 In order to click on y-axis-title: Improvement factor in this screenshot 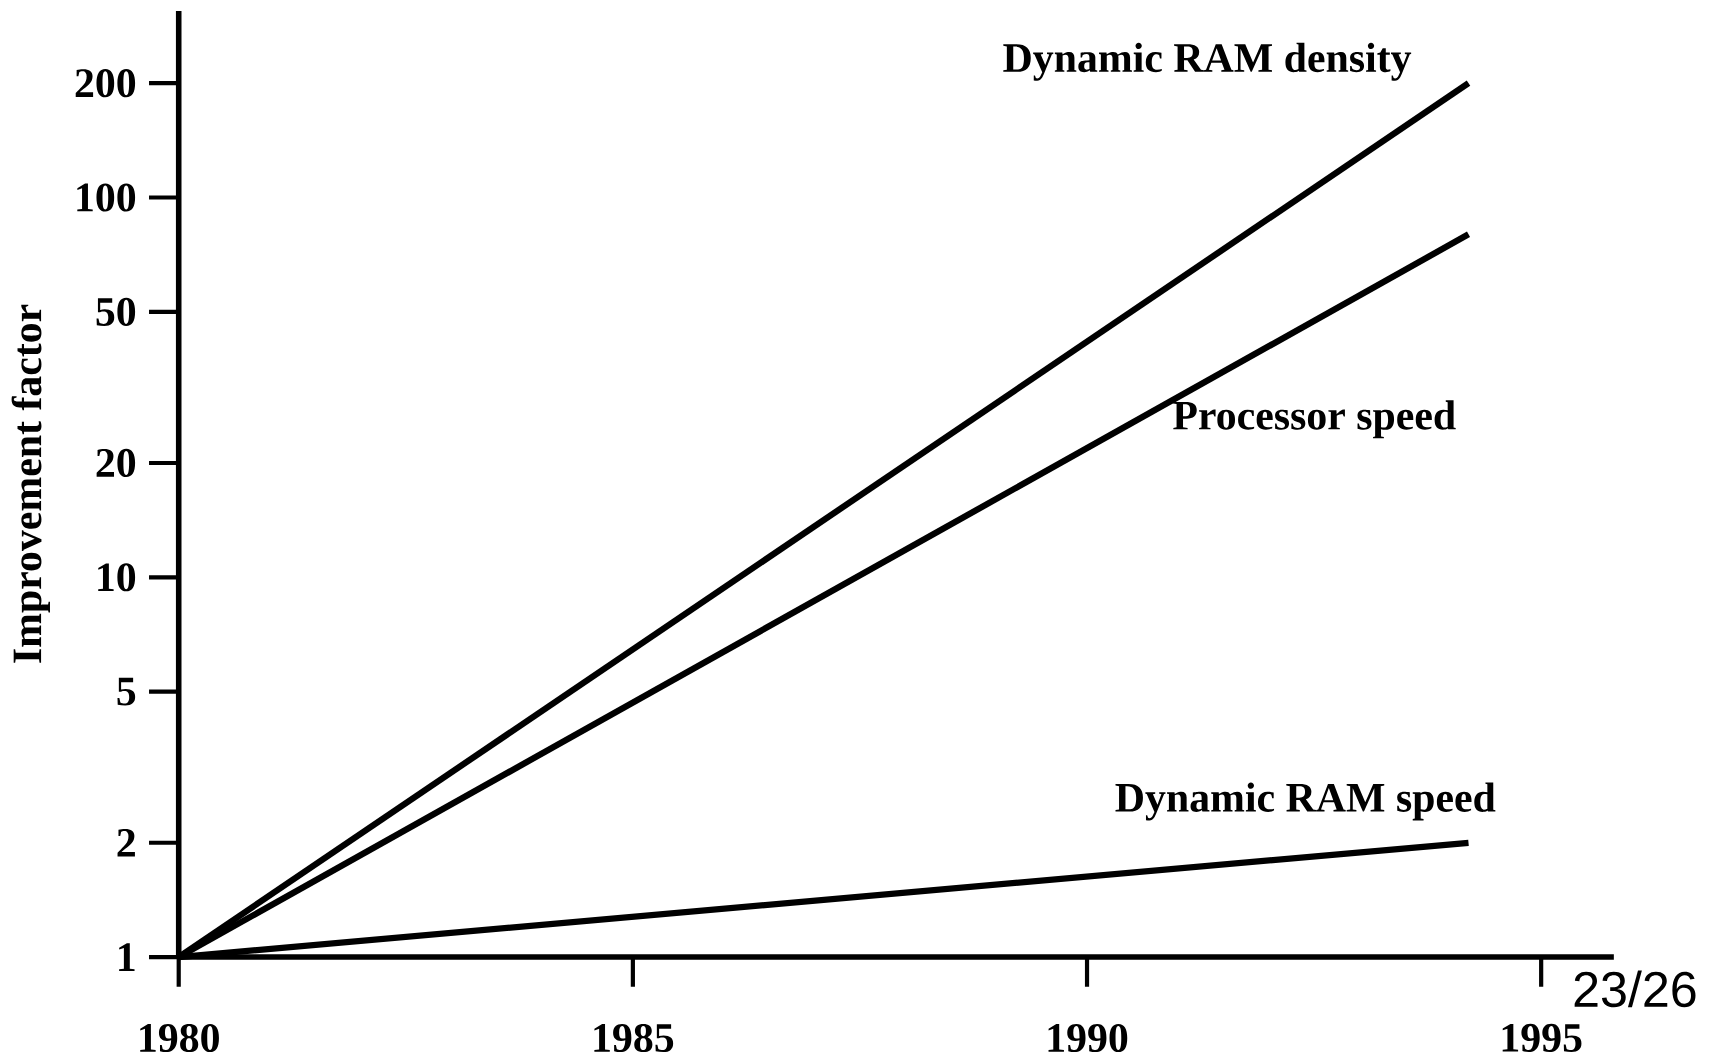, I will do `click(30, 483)`.